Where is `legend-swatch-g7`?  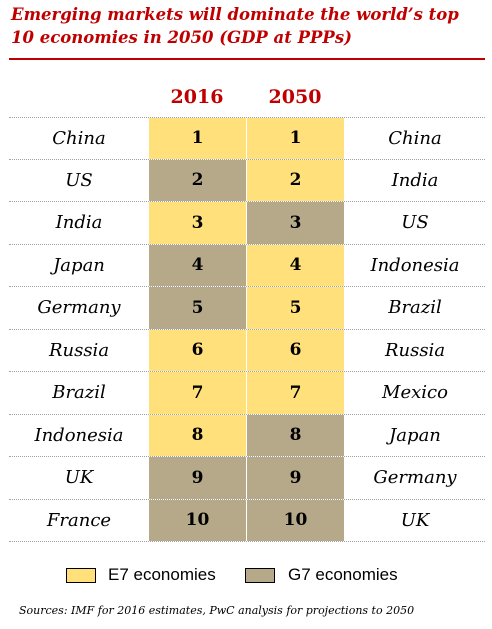
legend-swatch-g7 is located at coordinates (260, 575).